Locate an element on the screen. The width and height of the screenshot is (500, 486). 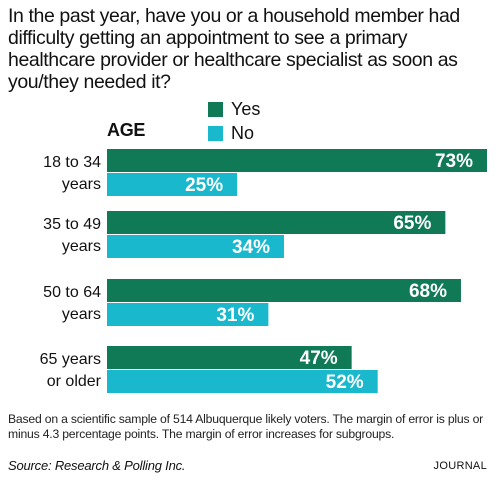
legend-swatch-no is located at coordinates (215, 133).